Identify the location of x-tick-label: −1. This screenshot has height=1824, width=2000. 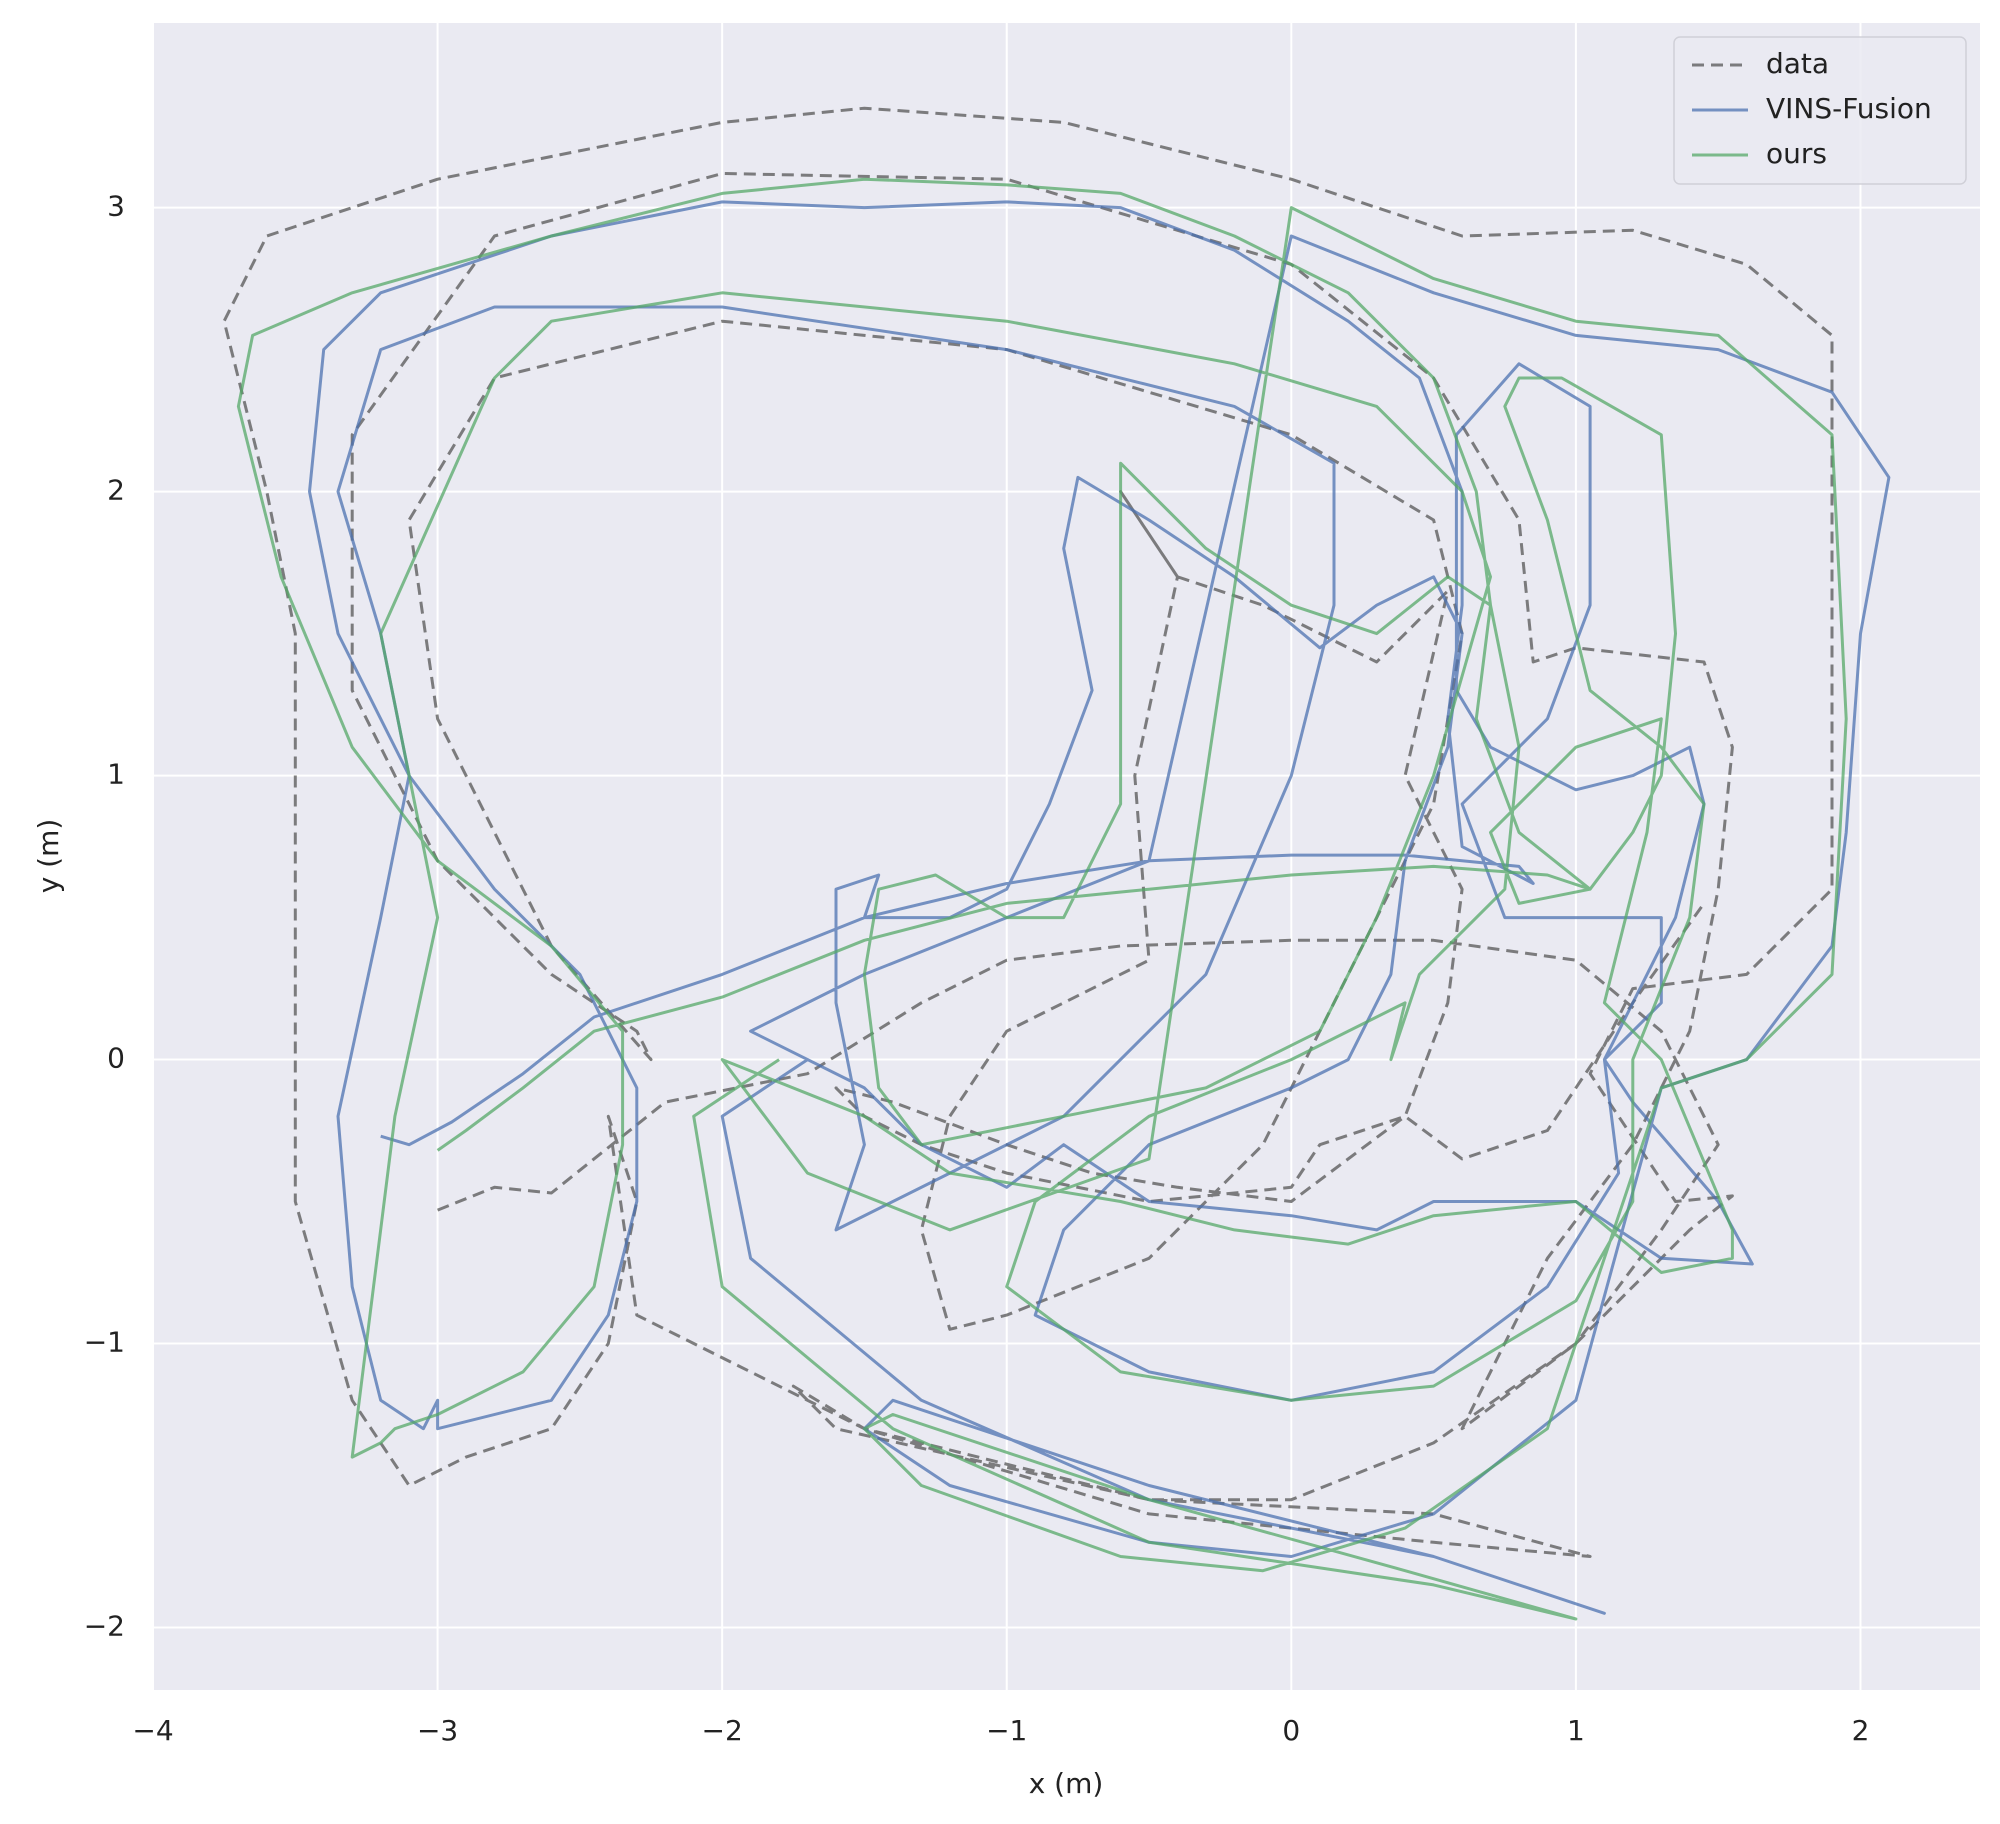
(1006, 1730).